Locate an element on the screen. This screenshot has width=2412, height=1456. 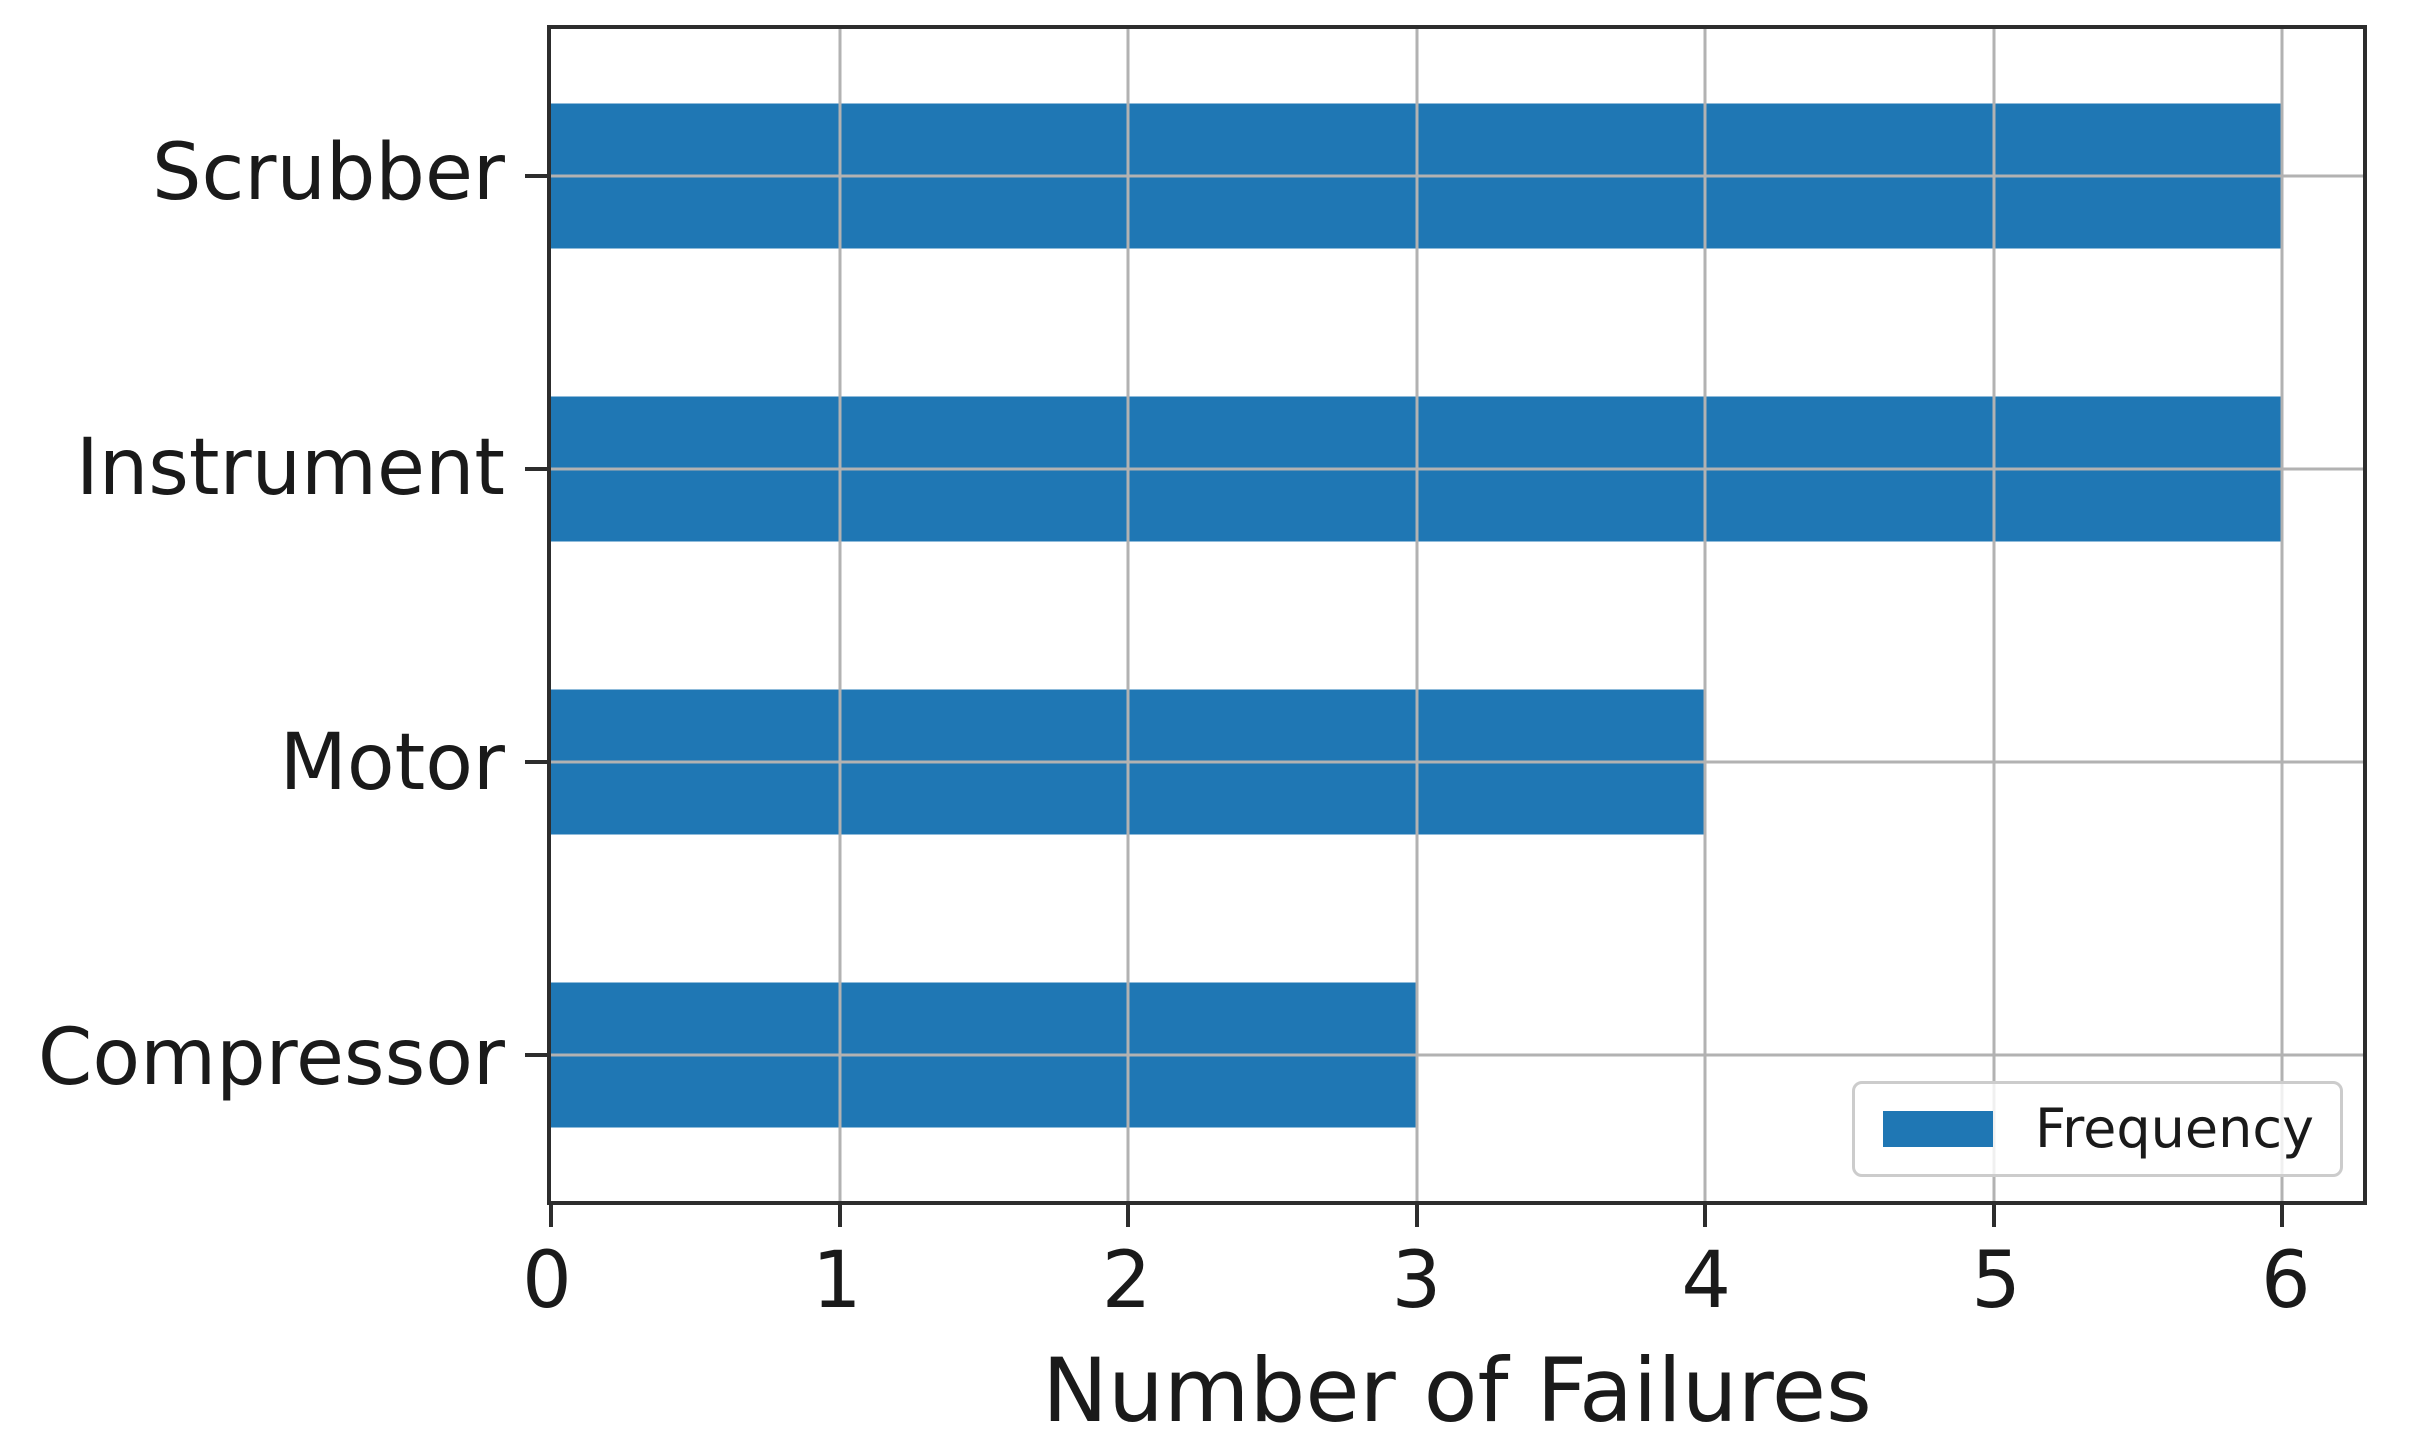
legend-swatch is located at coordinates (1938, 1129).